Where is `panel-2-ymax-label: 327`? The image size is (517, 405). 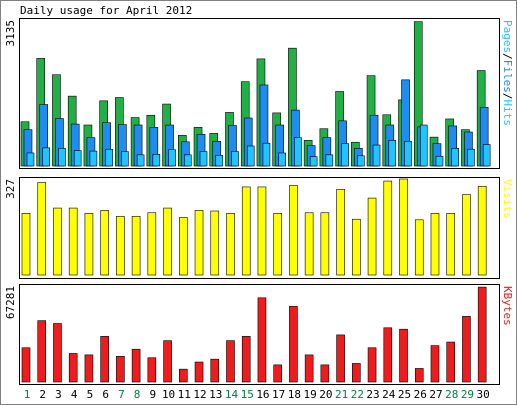
panel-2-ymax-label: 327 is located at coordinates (10, 189).